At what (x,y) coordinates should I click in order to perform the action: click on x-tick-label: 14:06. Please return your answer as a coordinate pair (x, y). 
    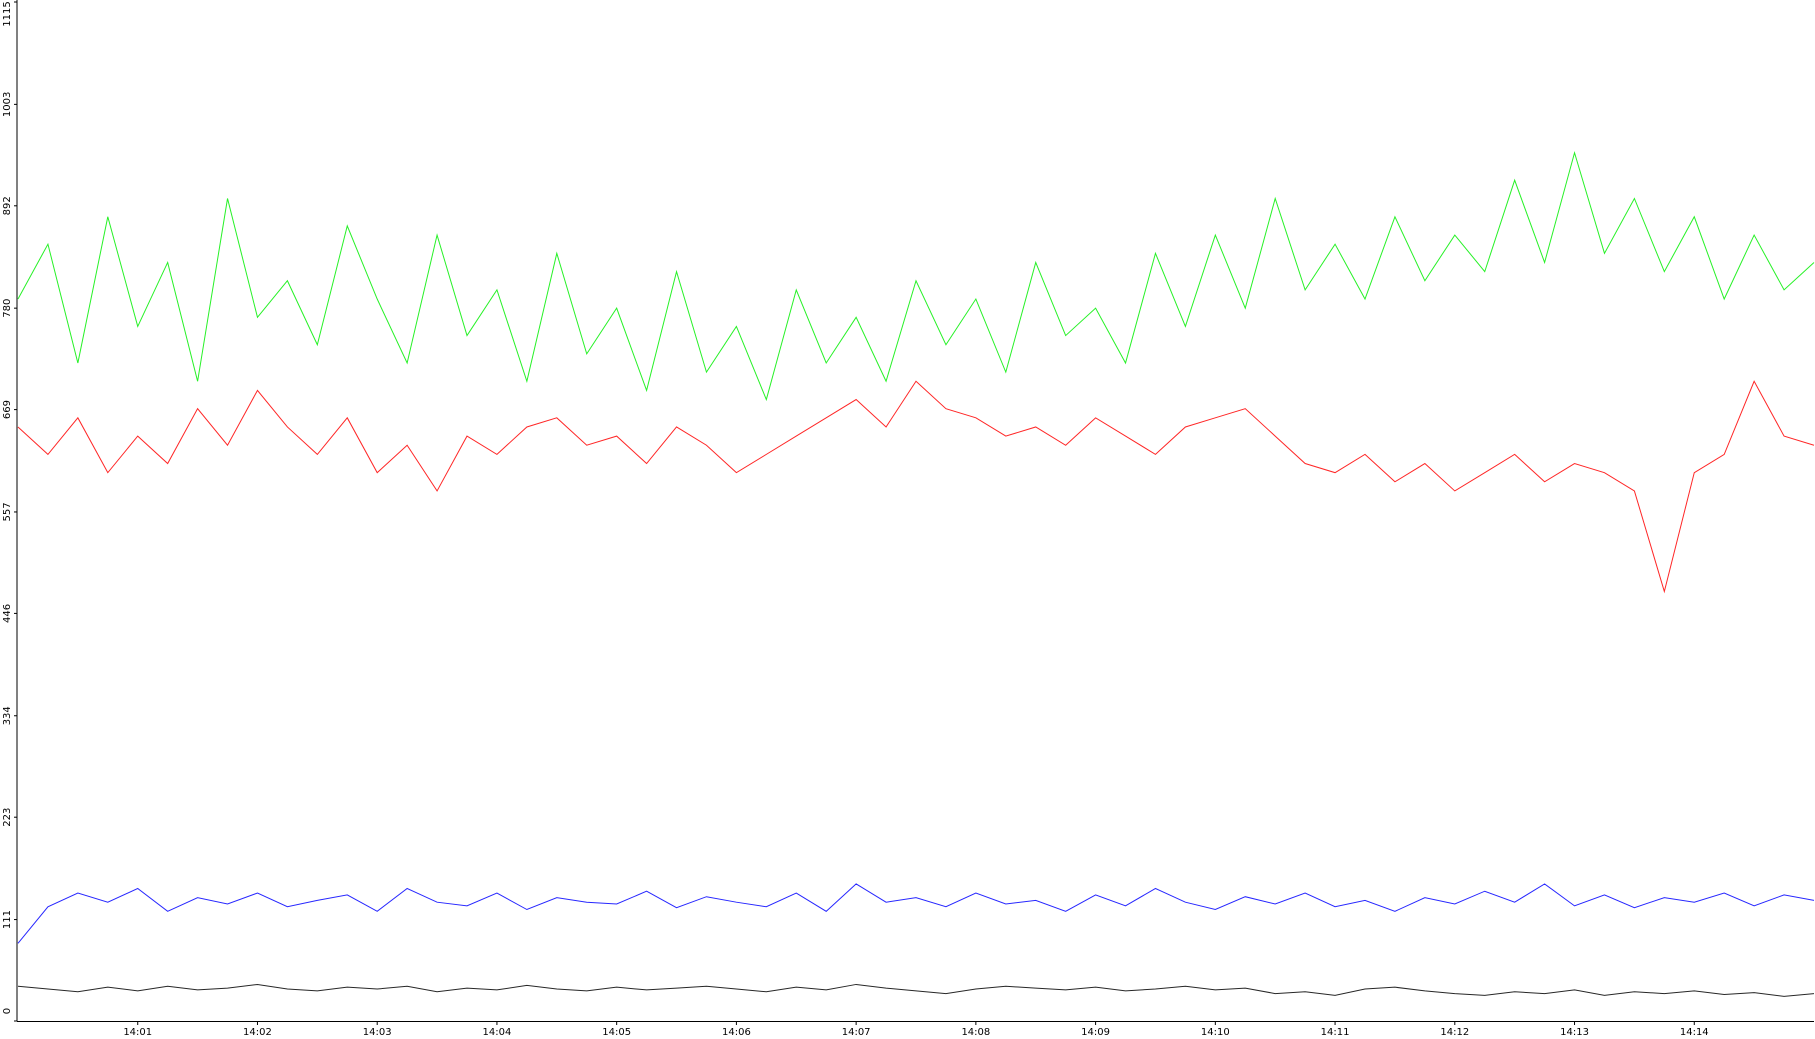
    Looking at the image, I should click on (736, 1032).